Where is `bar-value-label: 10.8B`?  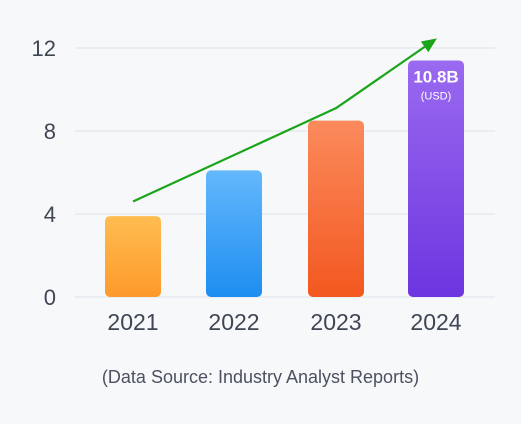 bar-value-label: 10.8B is located at coordinates (435, 76).